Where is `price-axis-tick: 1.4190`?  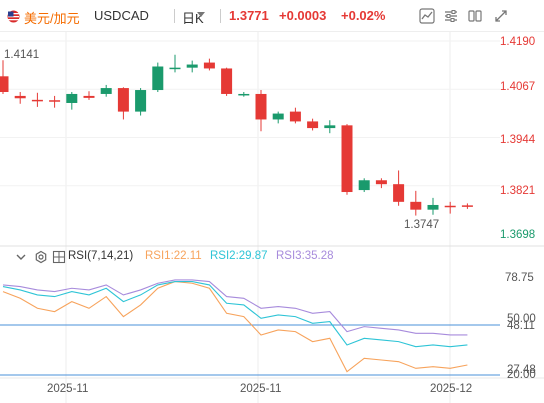 price-axis-tick: 1.4190 is located at coordinates (518, 42).